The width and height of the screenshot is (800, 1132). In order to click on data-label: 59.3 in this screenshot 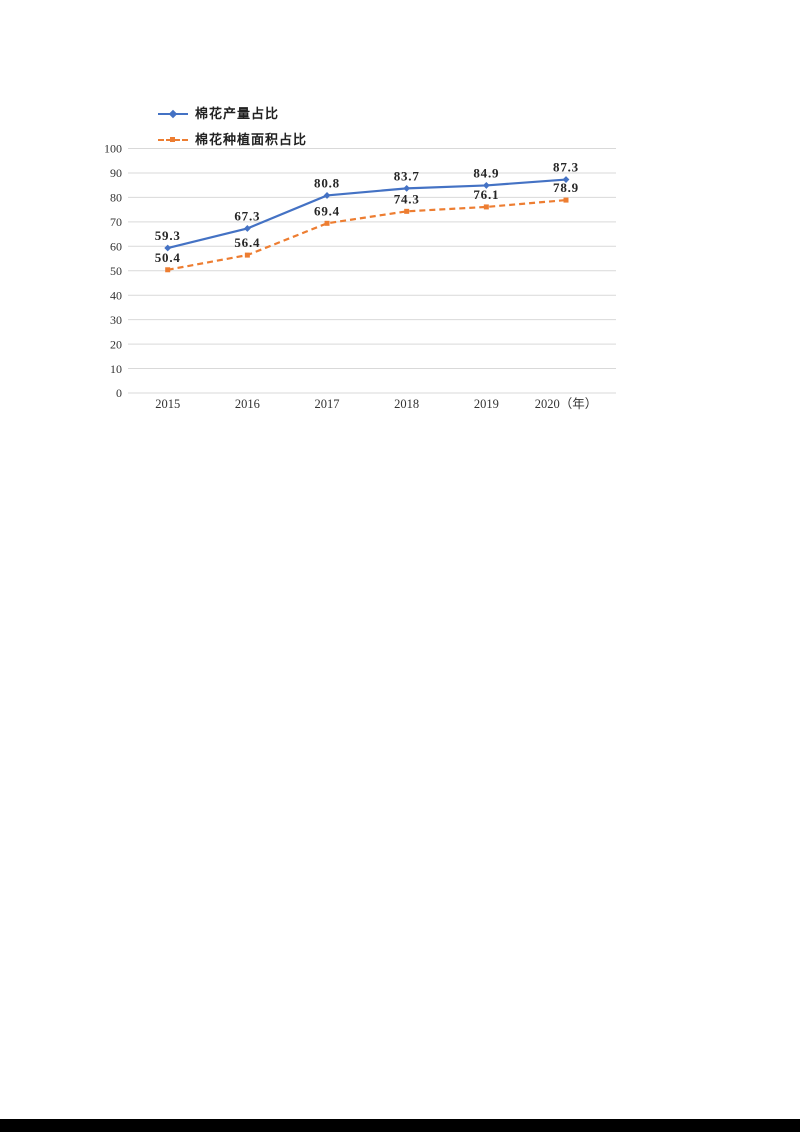, I will do `click(168, 235)`.